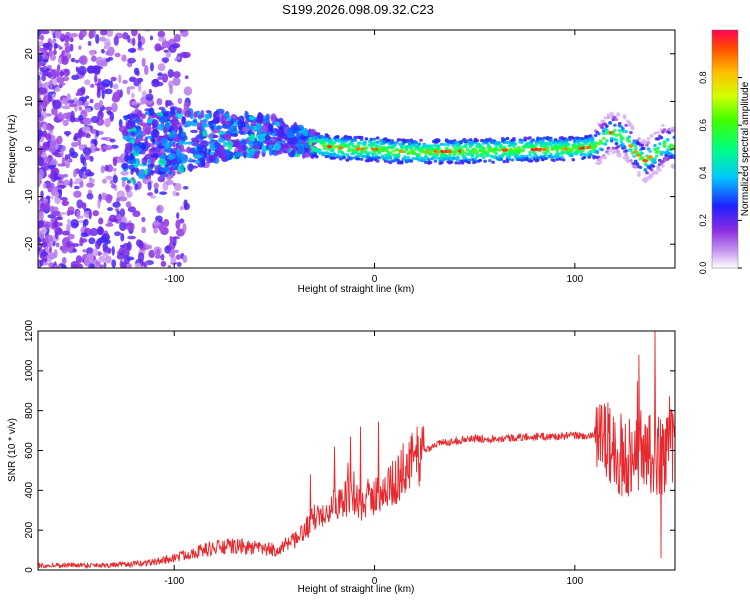 This screenshot has height=600, width=750. What do you see at coordinates (29, 410) in the screenshot?
I see `snr-y-tick-label: 800` at bounding box center [29, 410].